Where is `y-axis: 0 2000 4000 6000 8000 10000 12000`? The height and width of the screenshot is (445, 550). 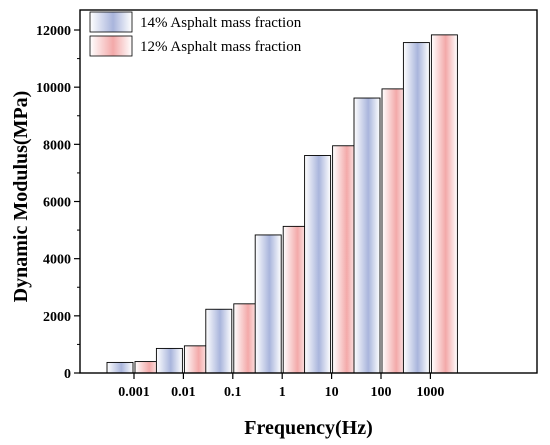 y-axis: 0 2000 4000 6000 8000 10000 12000 is located at coordinates (58, 203).